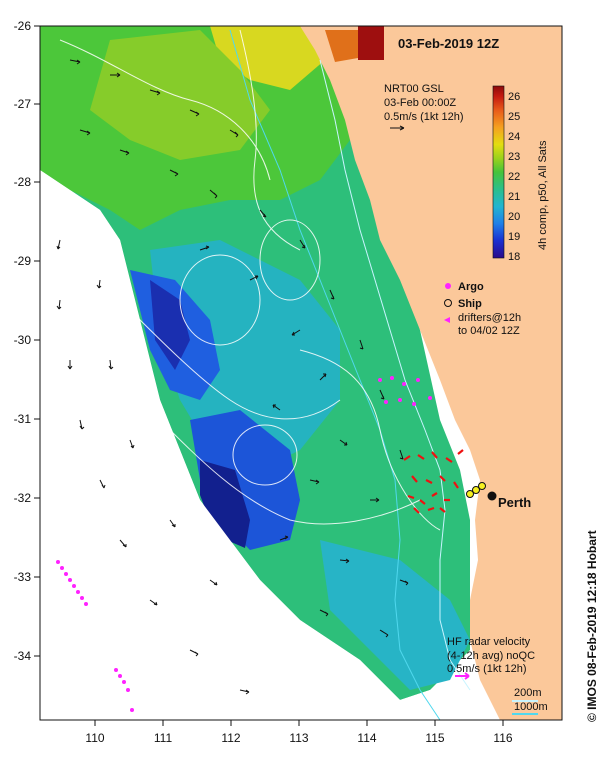  I want to click on sst-yellow-patch, so click(267, 58).